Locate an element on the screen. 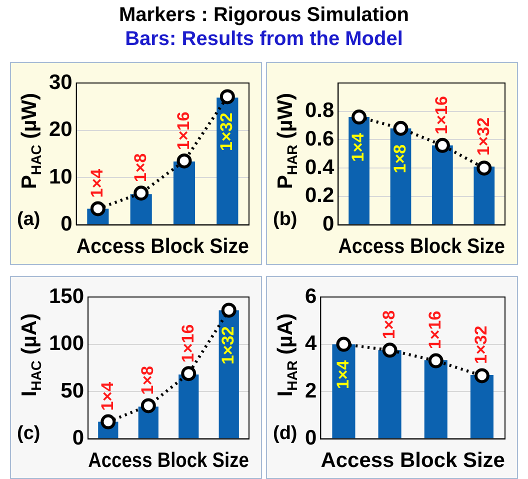 The height and width of the screenshot is (479, 528). y-tick-label: 2 is located at coordinates (310, 390).